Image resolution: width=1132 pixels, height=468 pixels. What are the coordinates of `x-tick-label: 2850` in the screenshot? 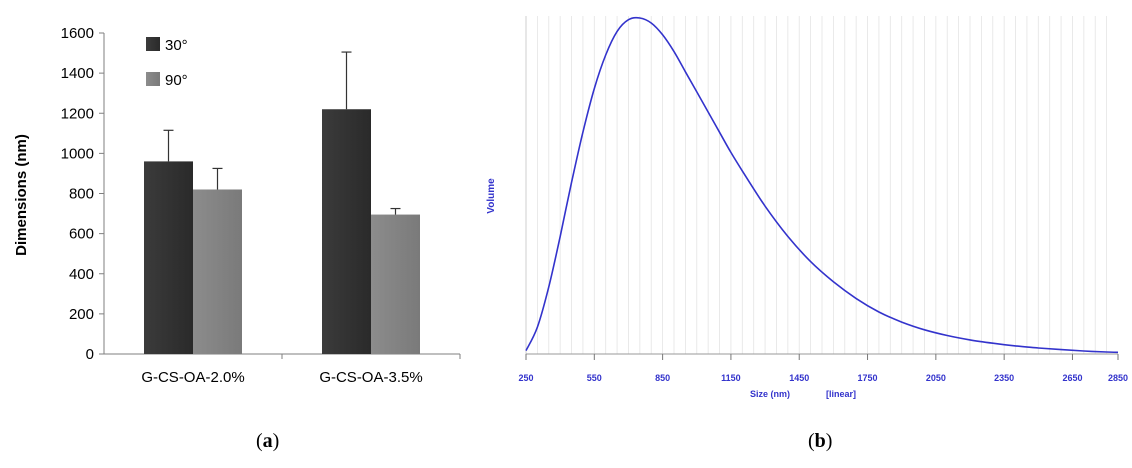 It's located at (1118, 378).